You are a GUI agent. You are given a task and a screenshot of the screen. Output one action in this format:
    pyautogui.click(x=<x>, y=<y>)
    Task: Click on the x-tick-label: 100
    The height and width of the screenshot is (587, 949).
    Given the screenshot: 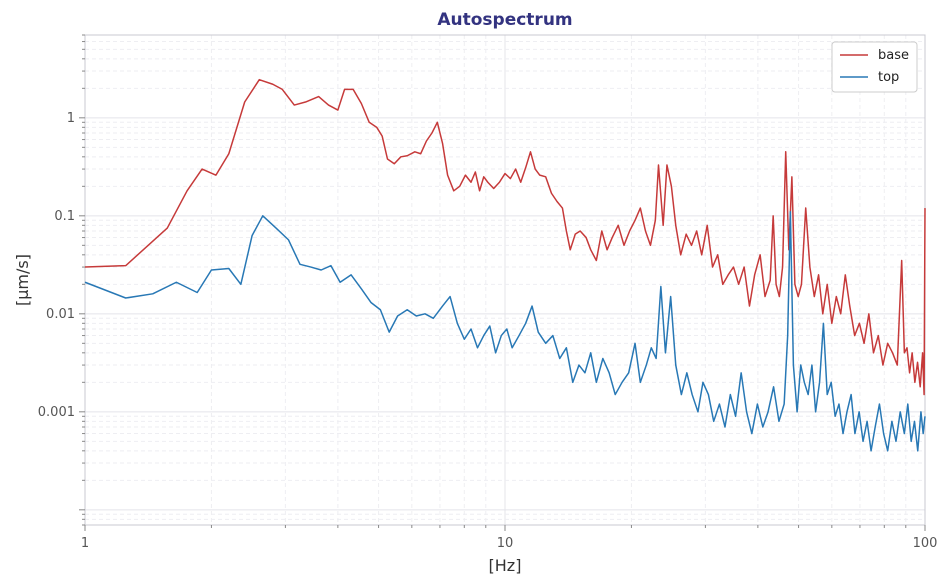 What is the action you would take?
    pyautogui.click(x=925, y=543)
    